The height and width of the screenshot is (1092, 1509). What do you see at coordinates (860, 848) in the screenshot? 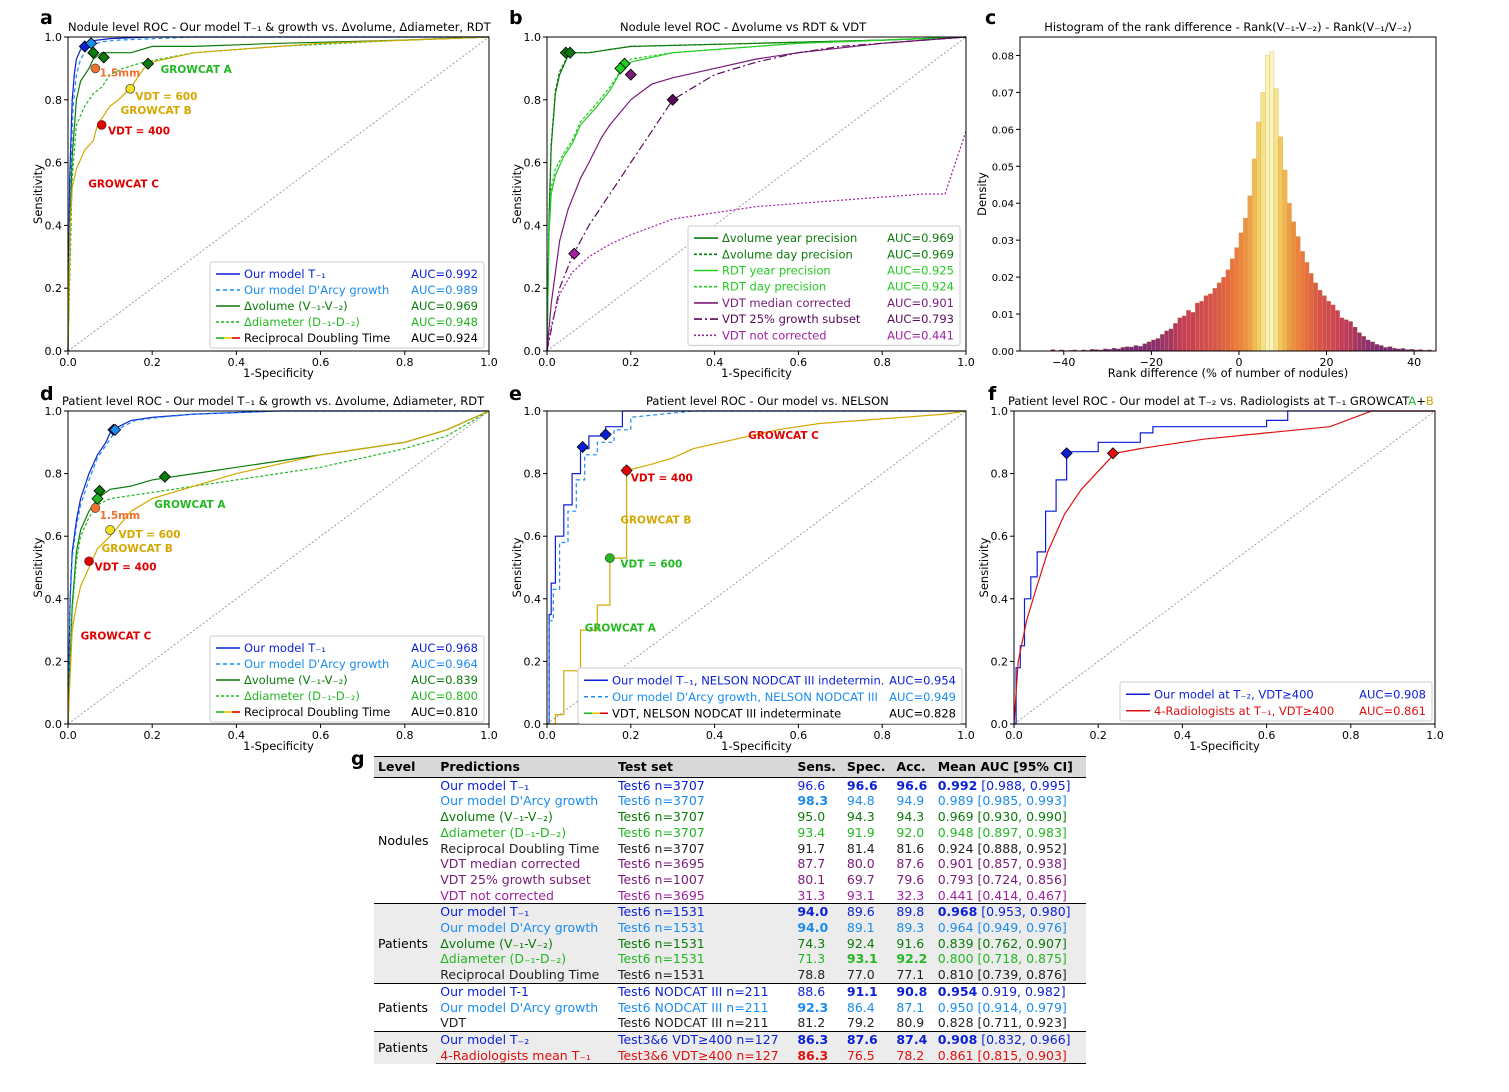
I see `spec-cell: 81.4` at bounding box center [860, 848].